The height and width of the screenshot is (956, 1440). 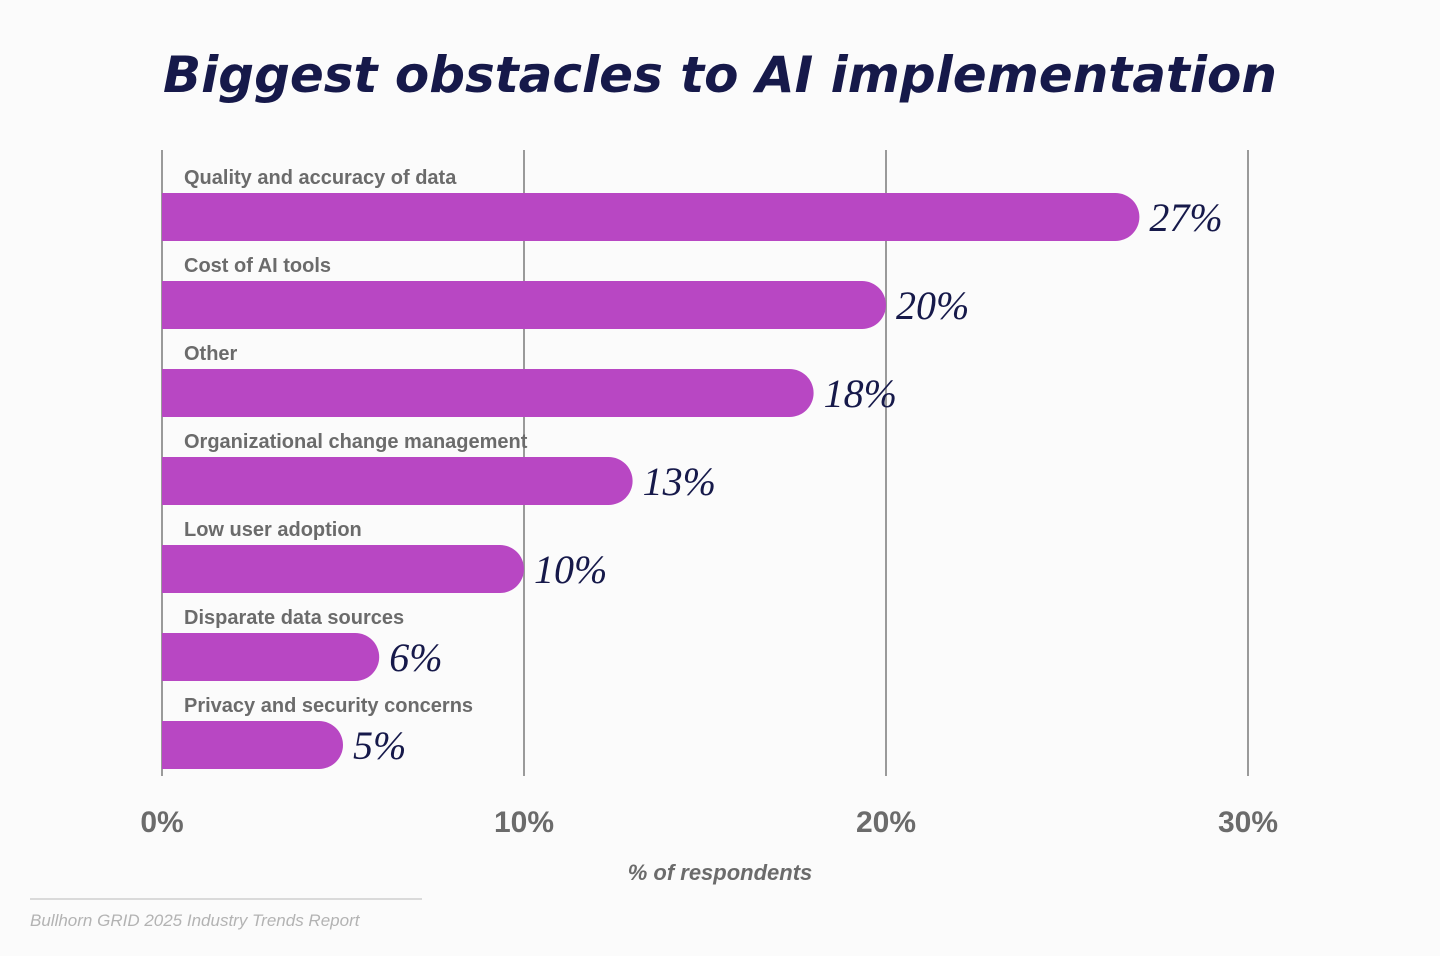 What do you see at coordinates (679, 481) in the screenshot?
I see `data-label: 13%` at bounding box center [679, 481].